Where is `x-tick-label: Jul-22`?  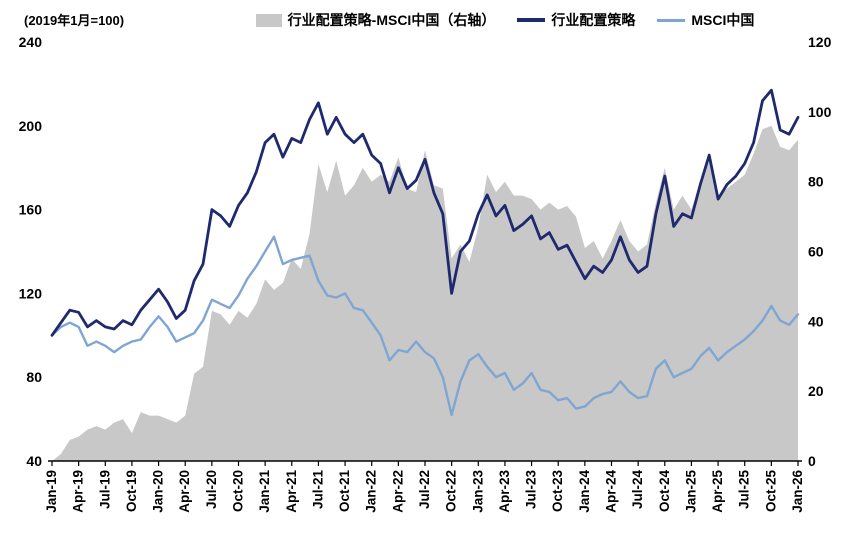 x-tick-label: Jul-22 is located at coordinates (424, 489).